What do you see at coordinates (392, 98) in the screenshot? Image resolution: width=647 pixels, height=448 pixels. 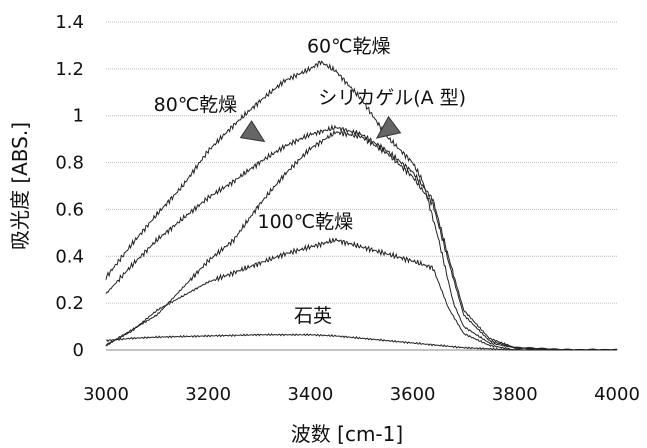 I see `series-annotation: シリカゲル(A 型)` at bounding box center [392, 98].